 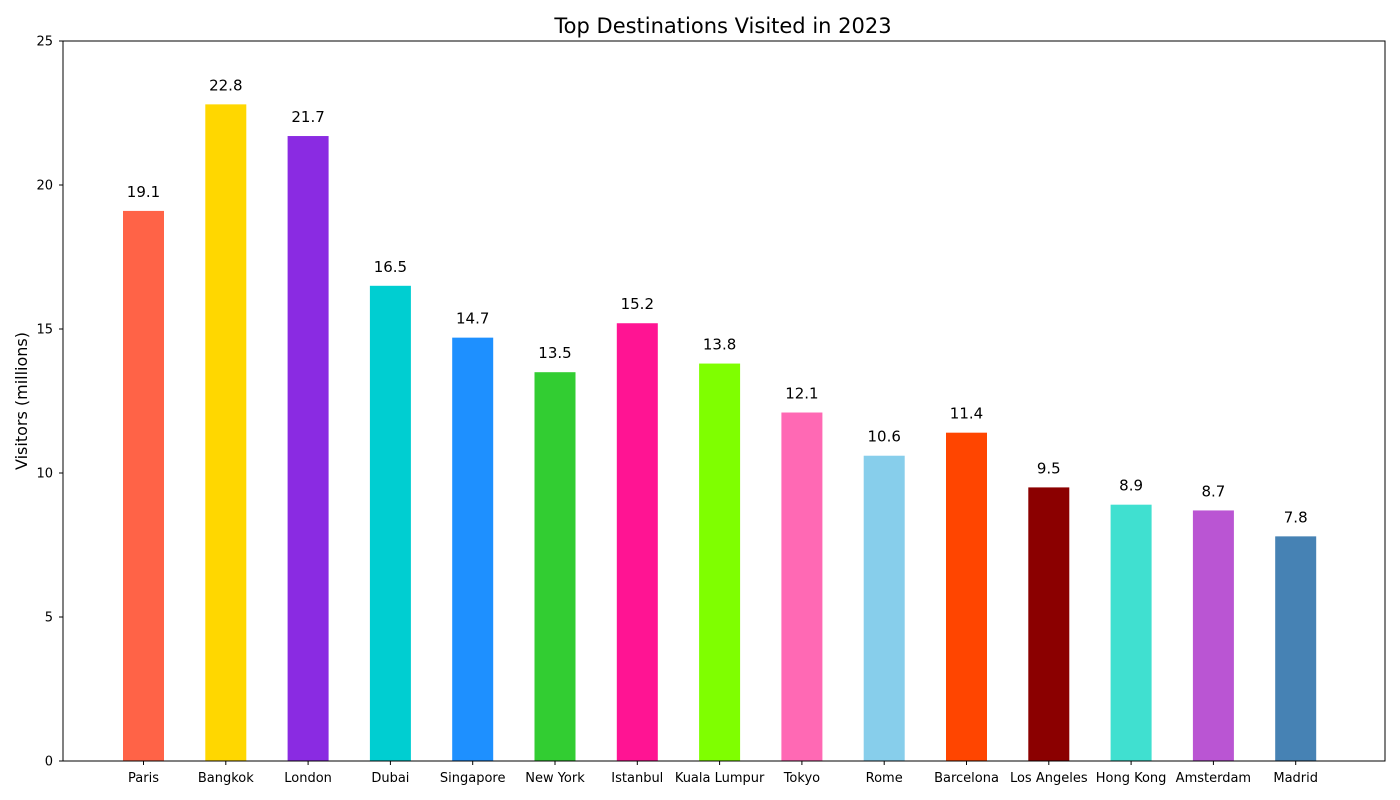 I want to click on y-tick-label: 25, so click(x=44, y=42).